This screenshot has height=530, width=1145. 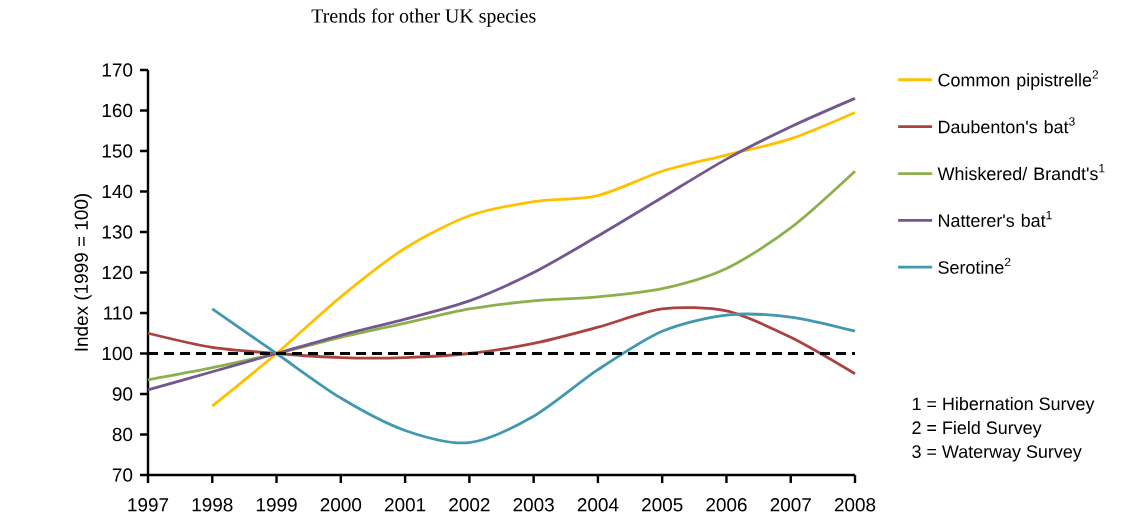 What do you see at coordinates (662, 505) in the screenshot?
I see `x-tick-label: 2005` at bounding box center [662, 505].